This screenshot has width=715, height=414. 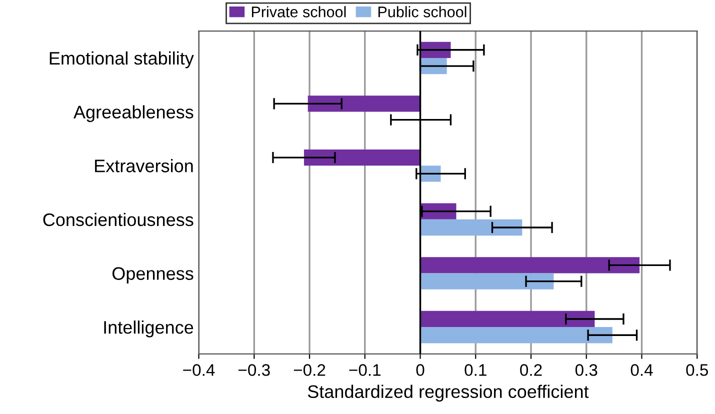 What do you see at coordinates (134, 113) in the screenshot?
I see `y-tick-label: Agreeableness` at bounding box center [134, 113].